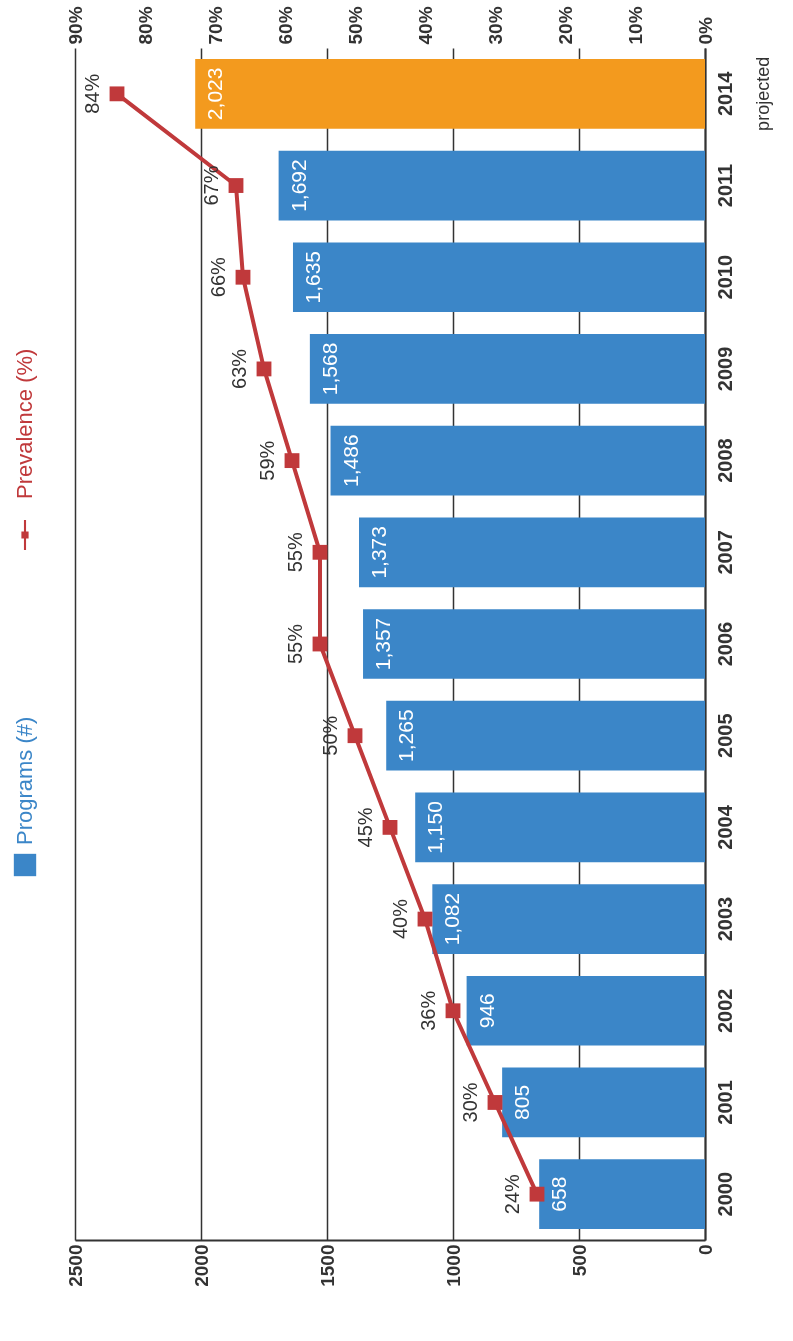 The width and height of the screenshot is (793, 1341). What do you see at coordinates (92, 93) in the screenshot?
I see `data-label: 84%` at bounding box center [92, 93].